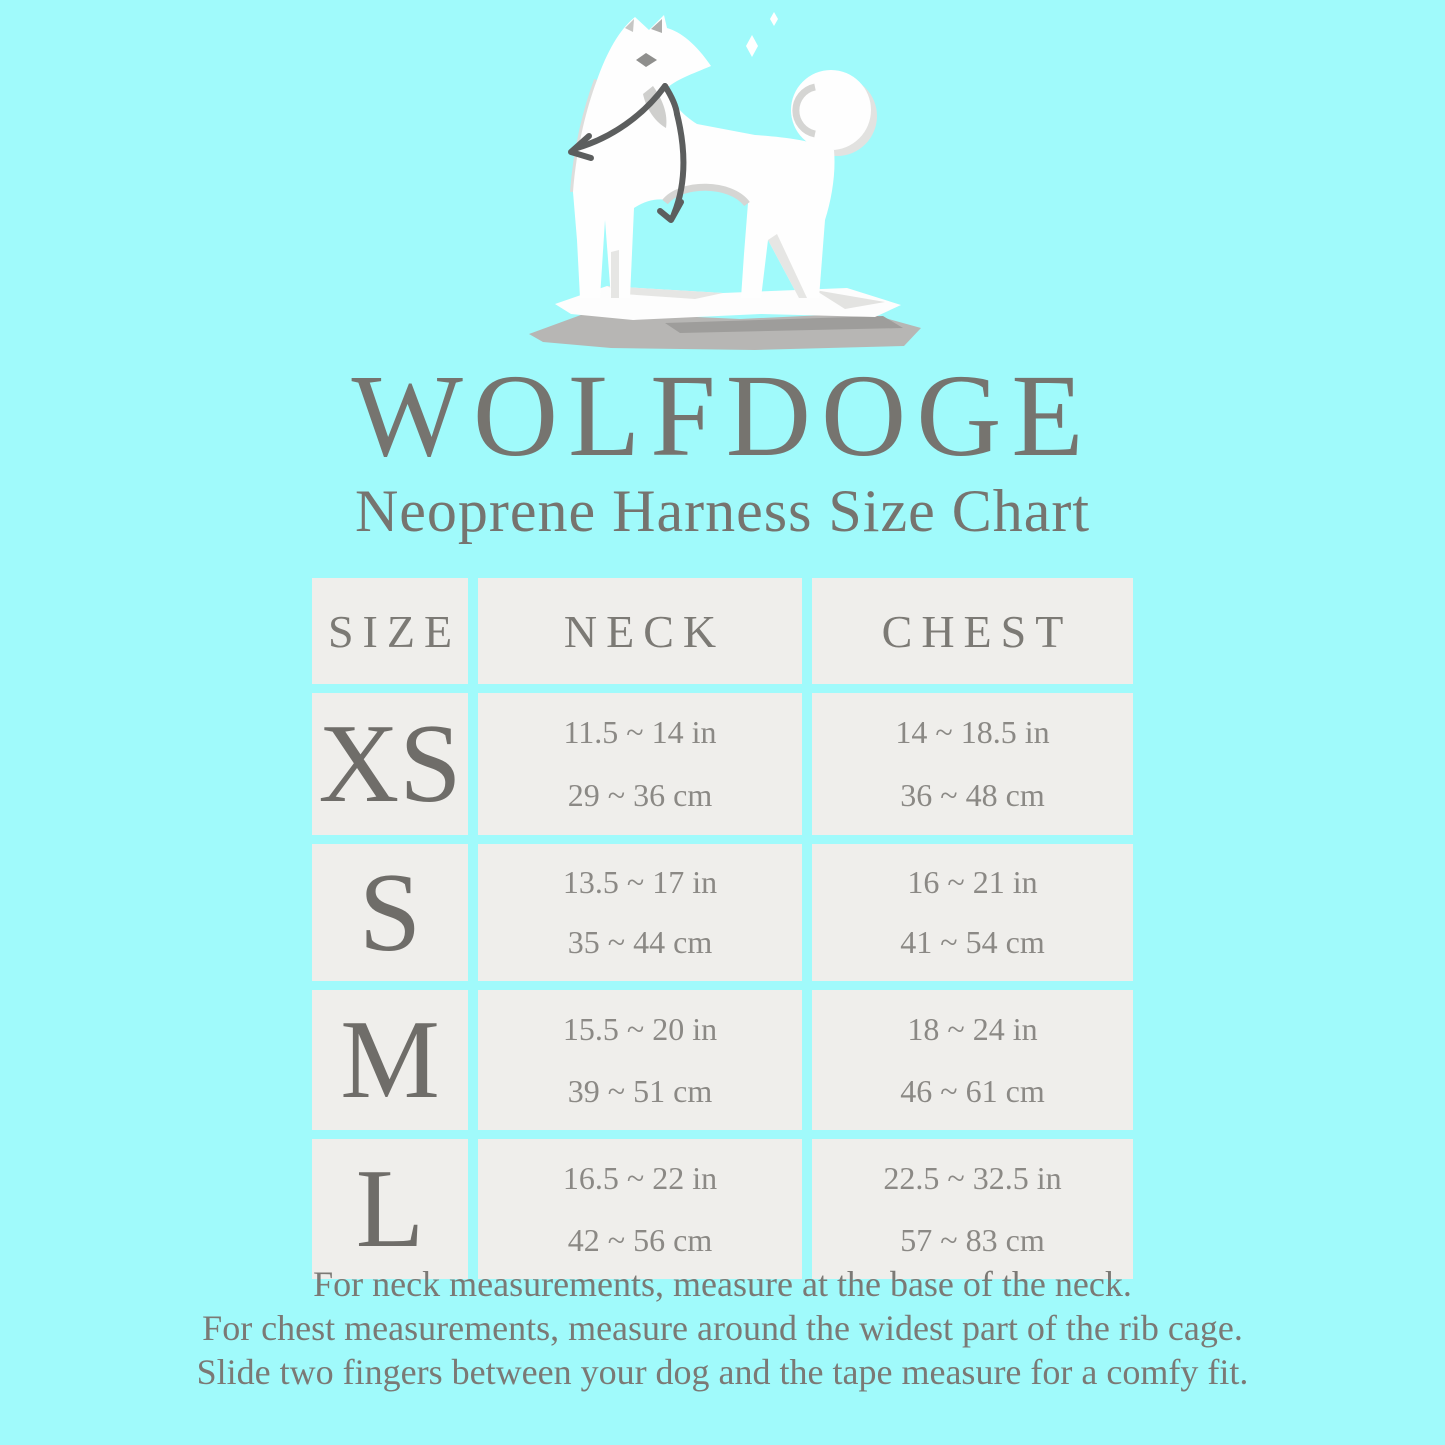  Describe the element at coordinates (640, 1028) in the screenshot. I see `neck-inches: 15.5 ~ 20 in` at that location.